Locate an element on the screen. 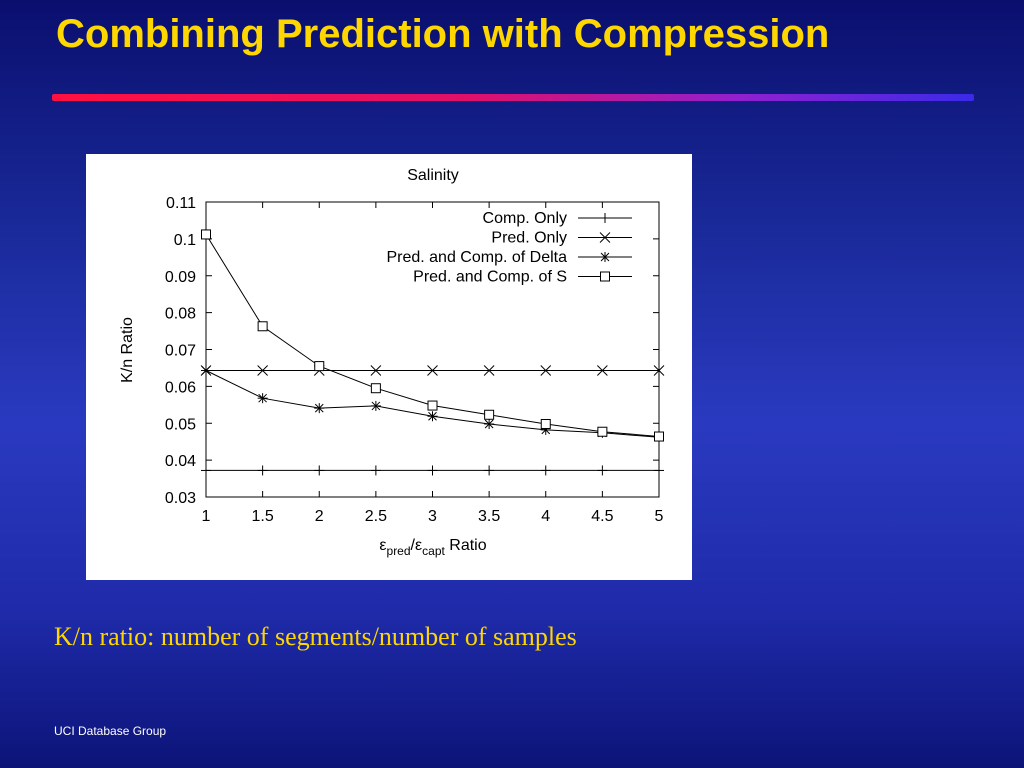 This screenshot has height=768, width=1024. legend-label-3: Pred. and Comp. of S is located at coordinates (490, 277).